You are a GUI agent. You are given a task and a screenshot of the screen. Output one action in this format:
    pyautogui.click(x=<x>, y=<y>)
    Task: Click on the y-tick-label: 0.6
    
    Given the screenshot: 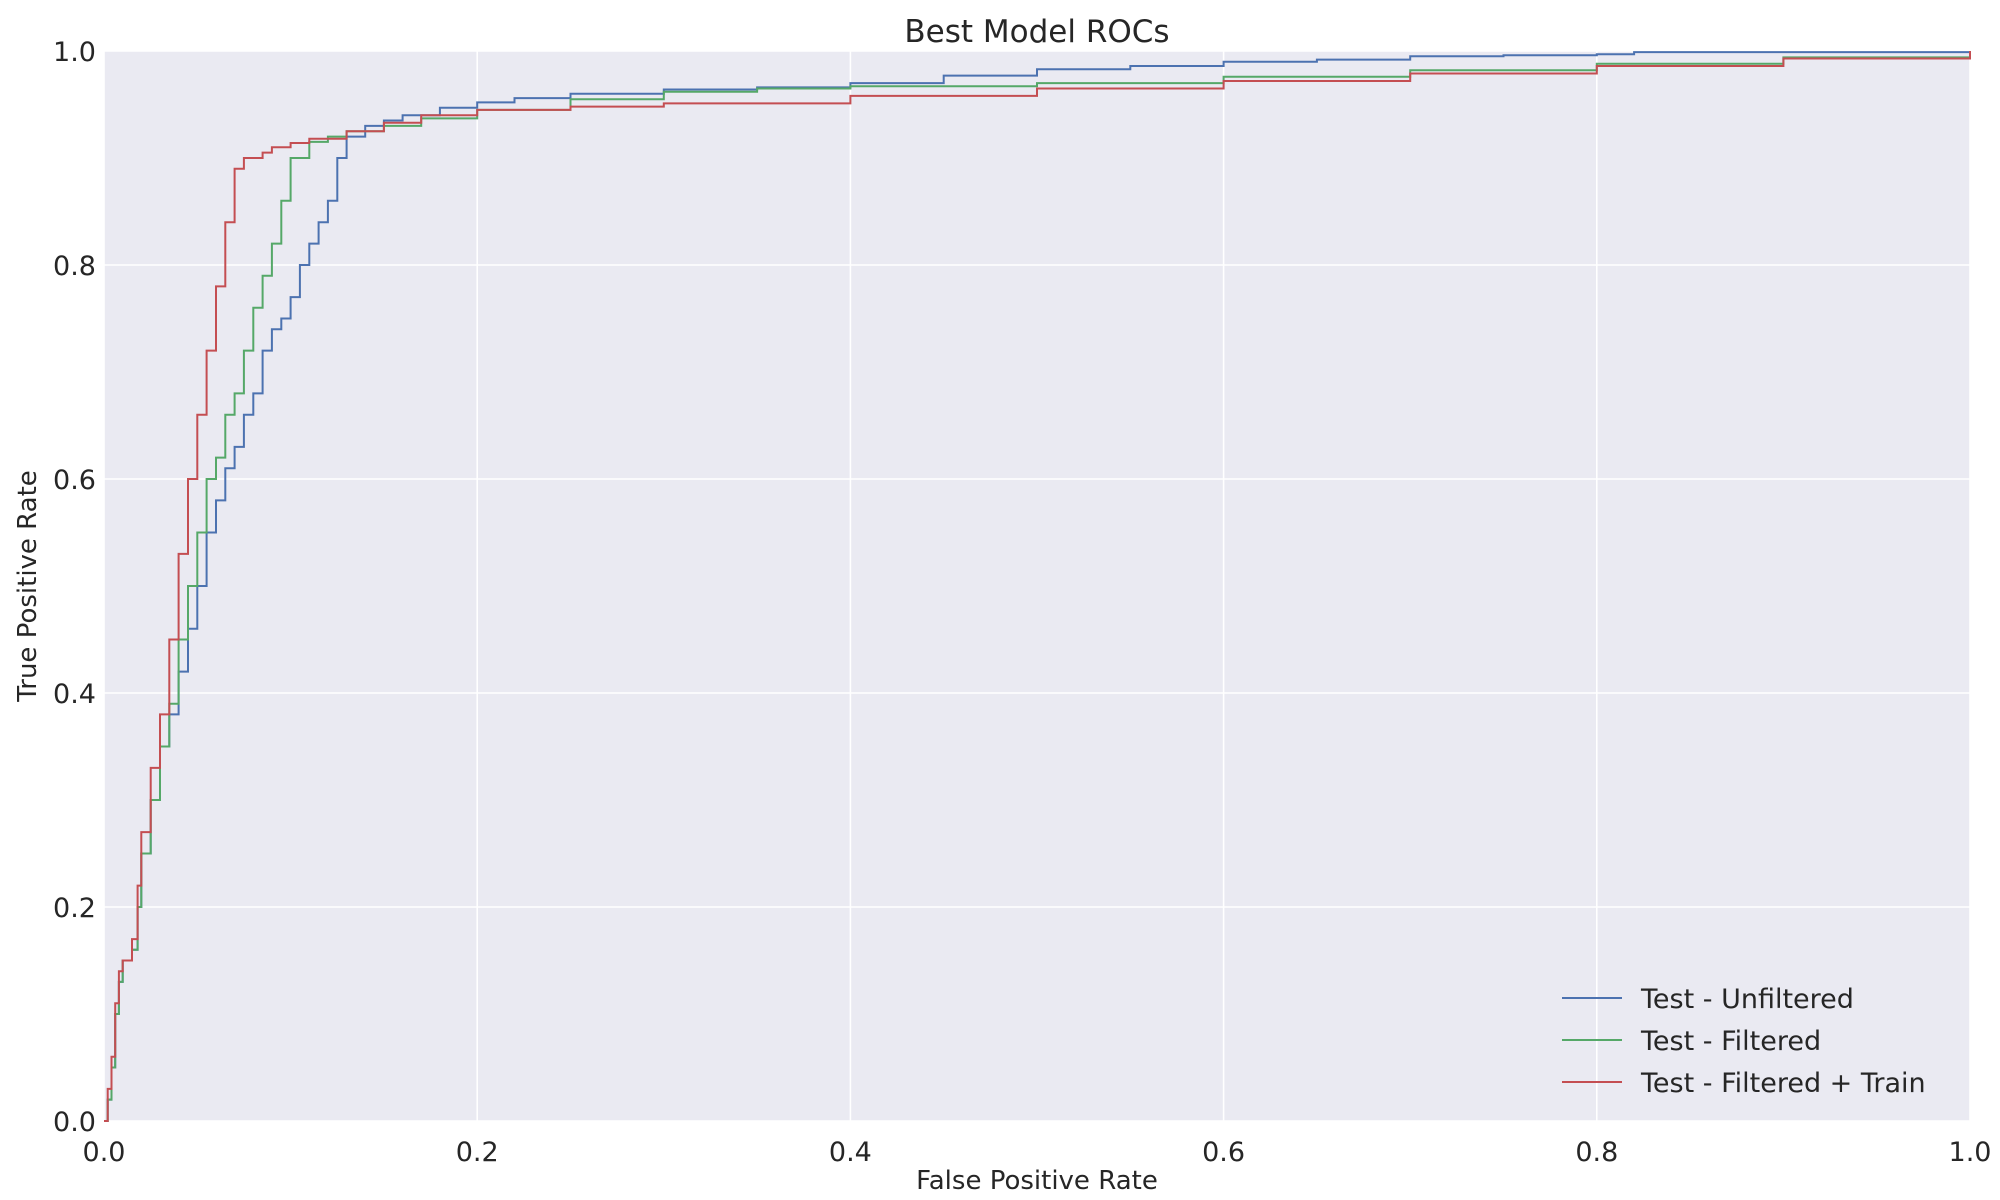 What is the action you would take?
    pyautogui.click(x=74, y=480)
    